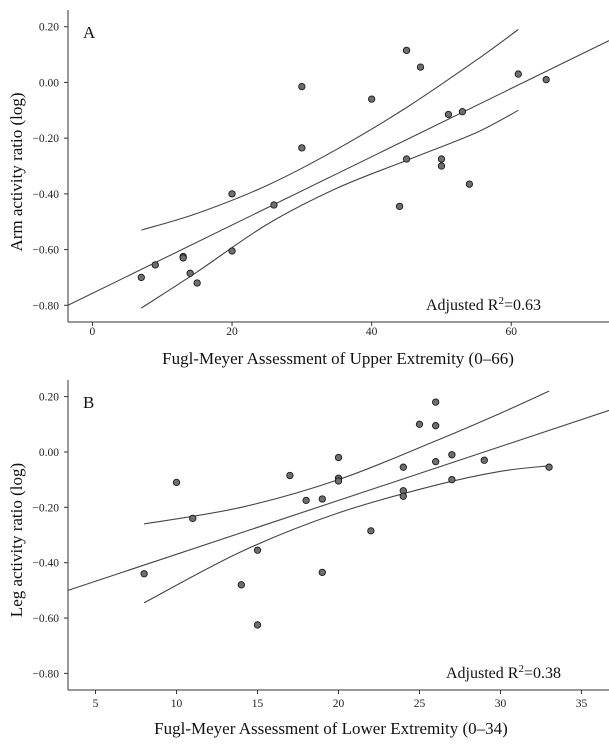  I want to click on x-tick-label: 35, so click(582, 704).